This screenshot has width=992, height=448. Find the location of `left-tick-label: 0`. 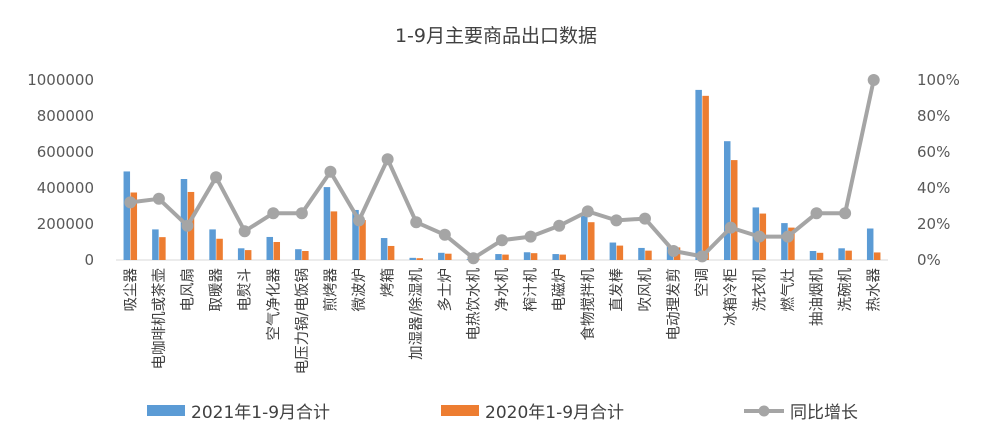

left-tick-label: 0 is located at coordinates (89, 260).